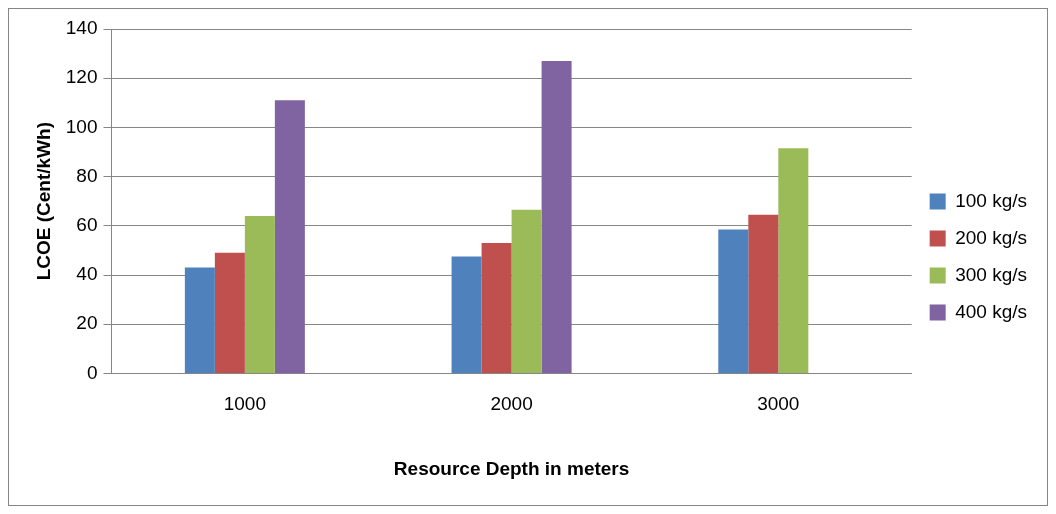 The width and height of the screenshot is (1056, 514). I want to click on y-tick-label: 40, so click(87, 274).